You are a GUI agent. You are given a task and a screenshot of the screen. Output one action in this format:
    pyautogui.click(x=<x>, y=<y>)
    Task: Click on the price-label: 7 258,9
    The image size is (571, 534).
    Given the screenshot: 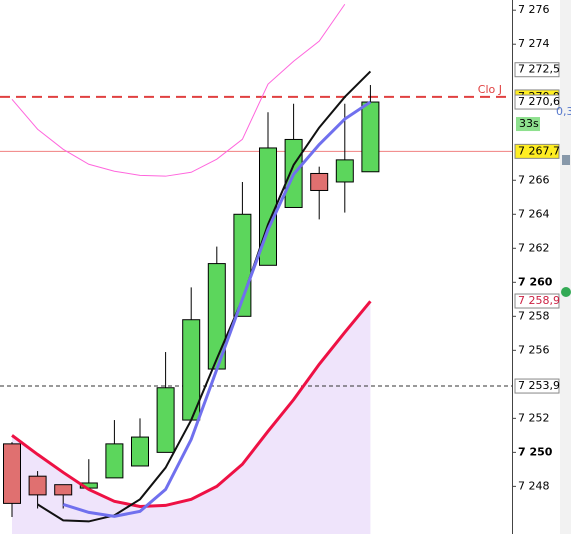 What is the action you would take?
    pyautogui.click(x=539, y=300)
    